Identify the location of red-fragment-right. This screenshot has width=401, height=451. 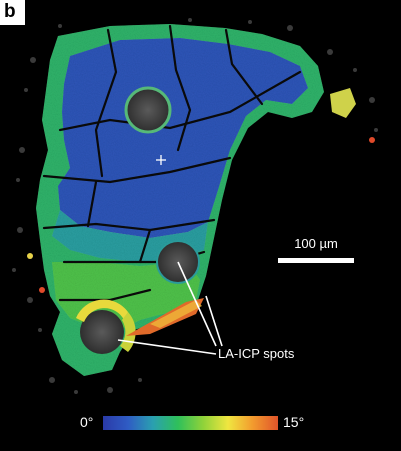
(372, 140).